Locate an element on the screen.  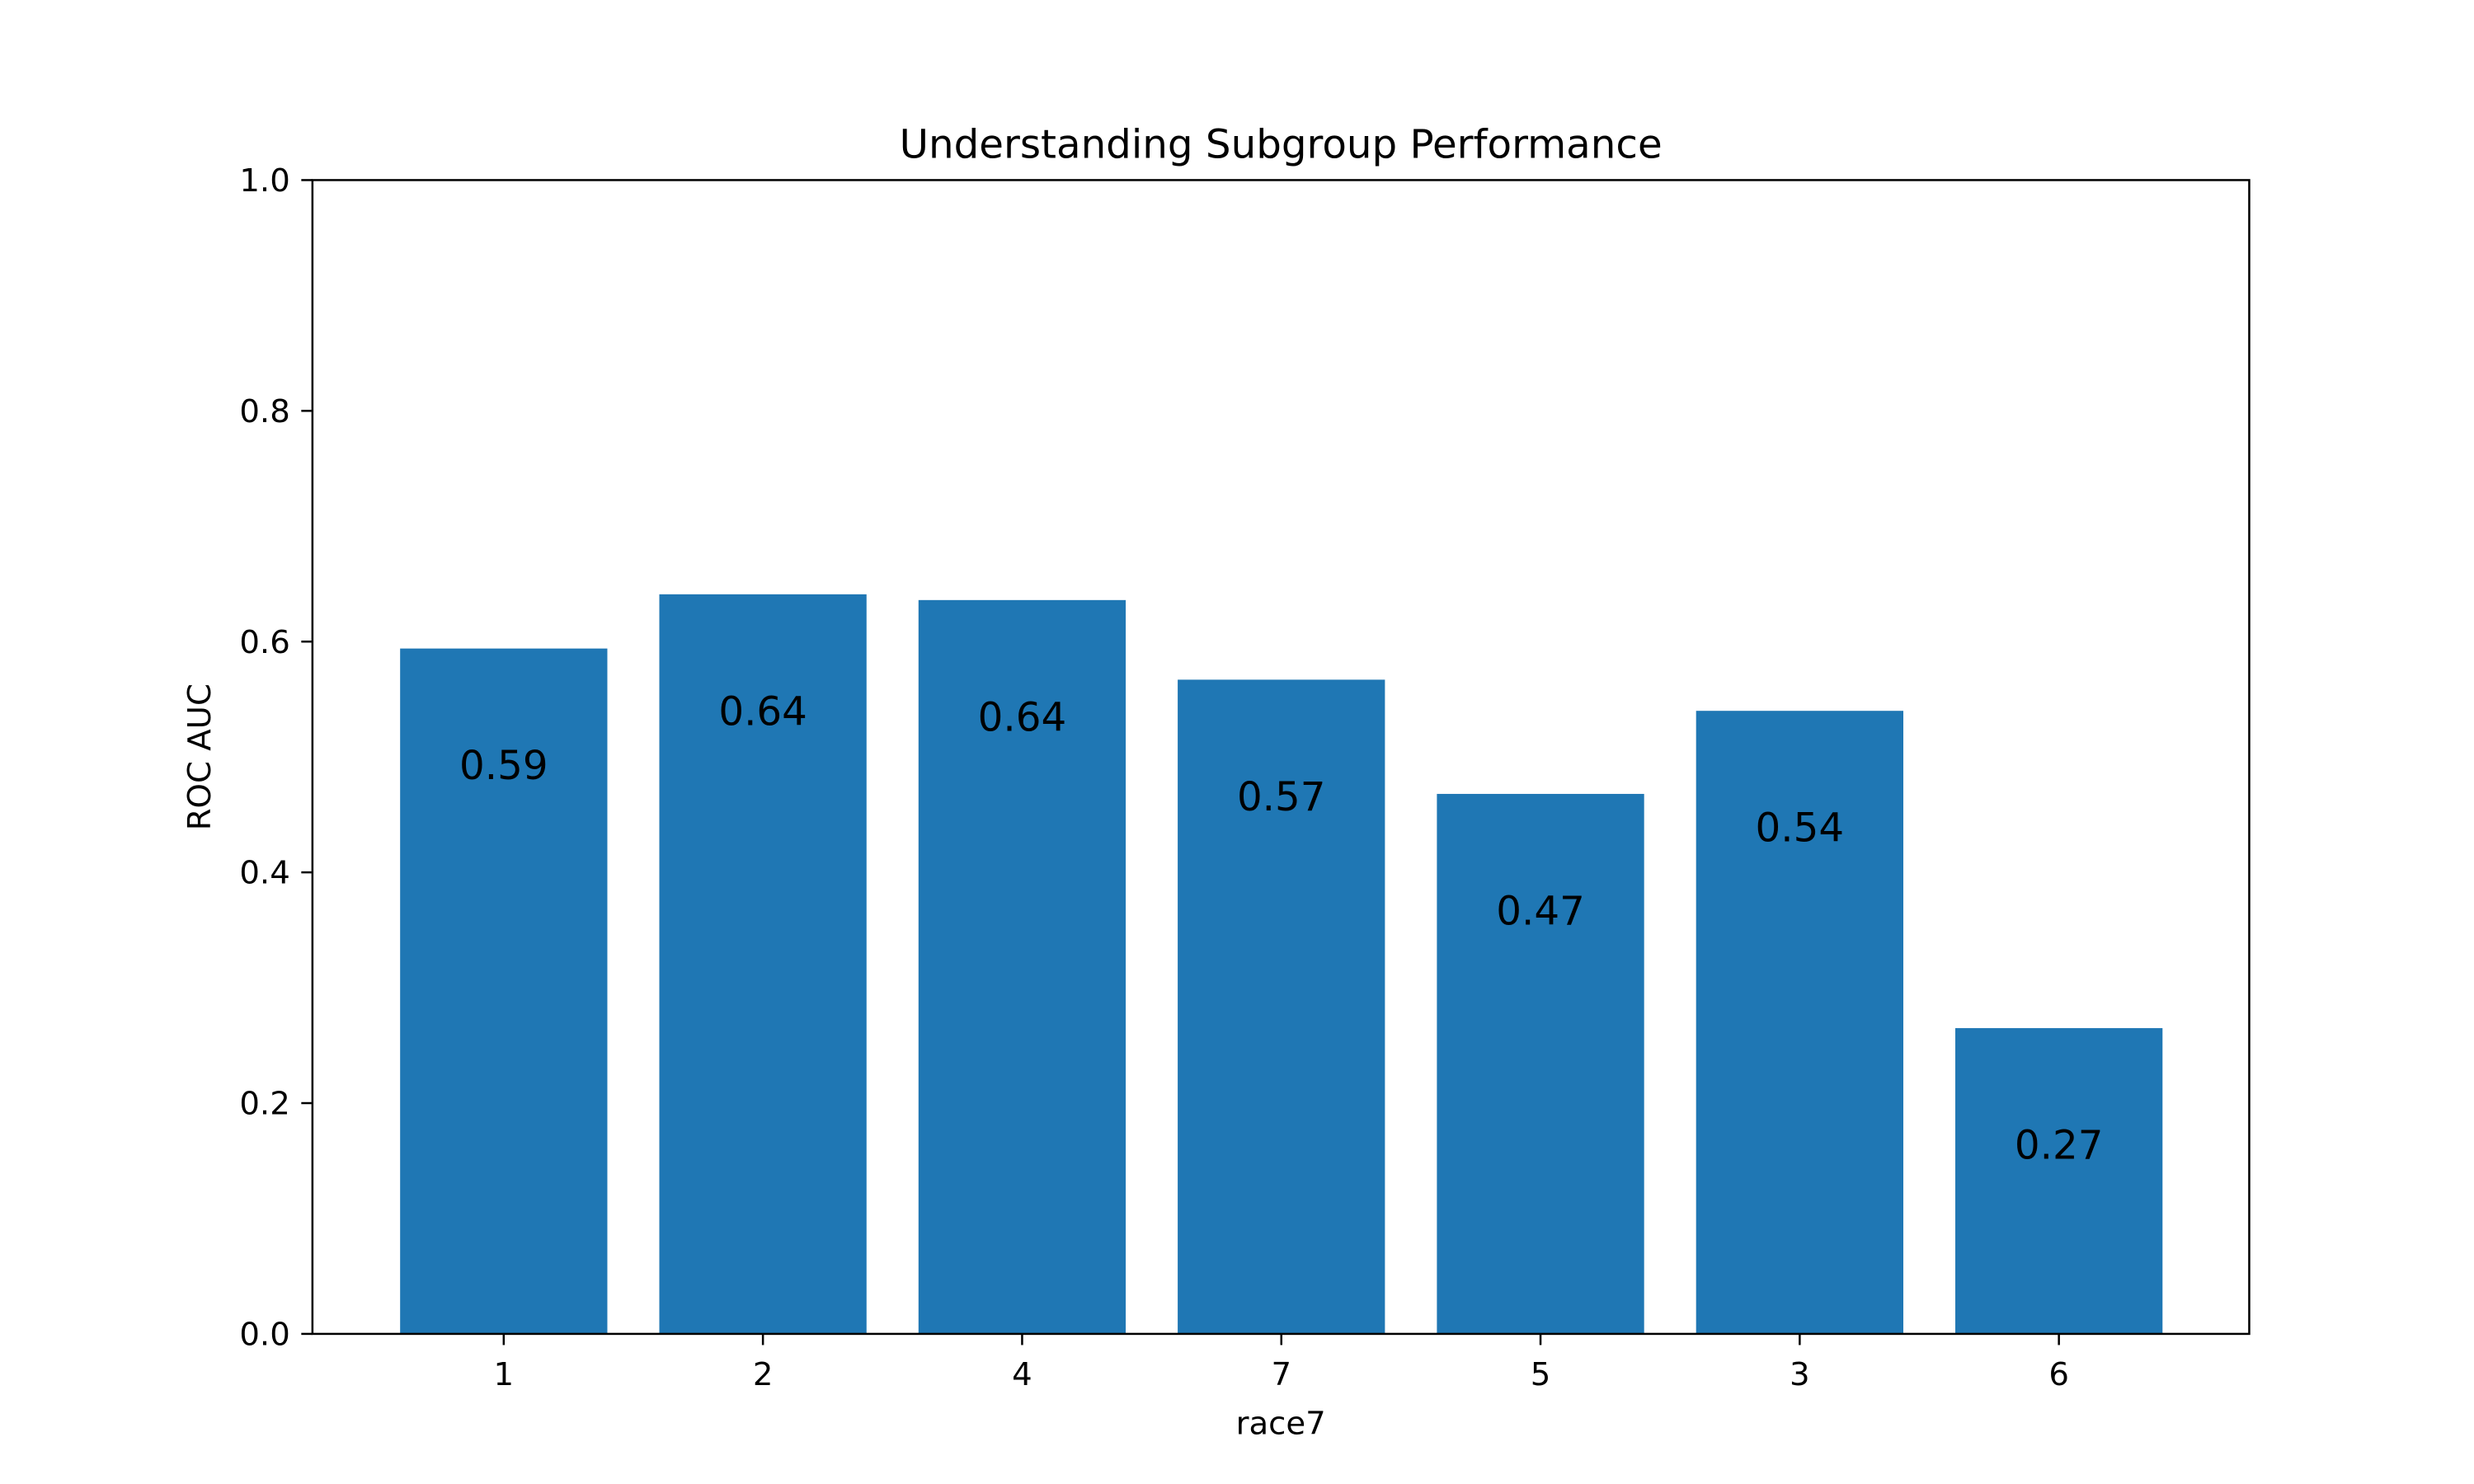
x-tick-label-1: 1 is located at coordinates (504, 1374).